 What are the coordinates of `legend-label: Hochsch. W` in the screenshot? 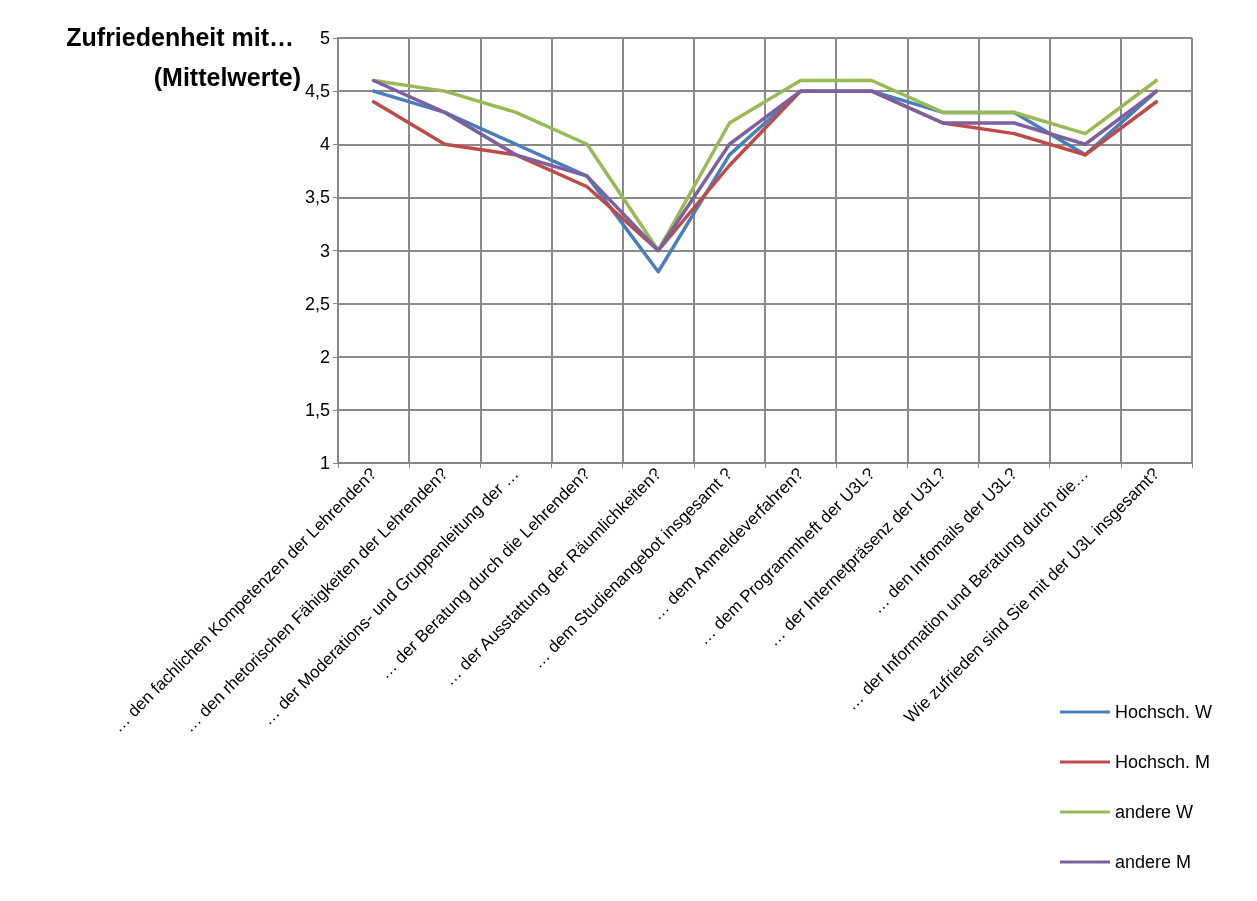 It's located at (1163, 712).